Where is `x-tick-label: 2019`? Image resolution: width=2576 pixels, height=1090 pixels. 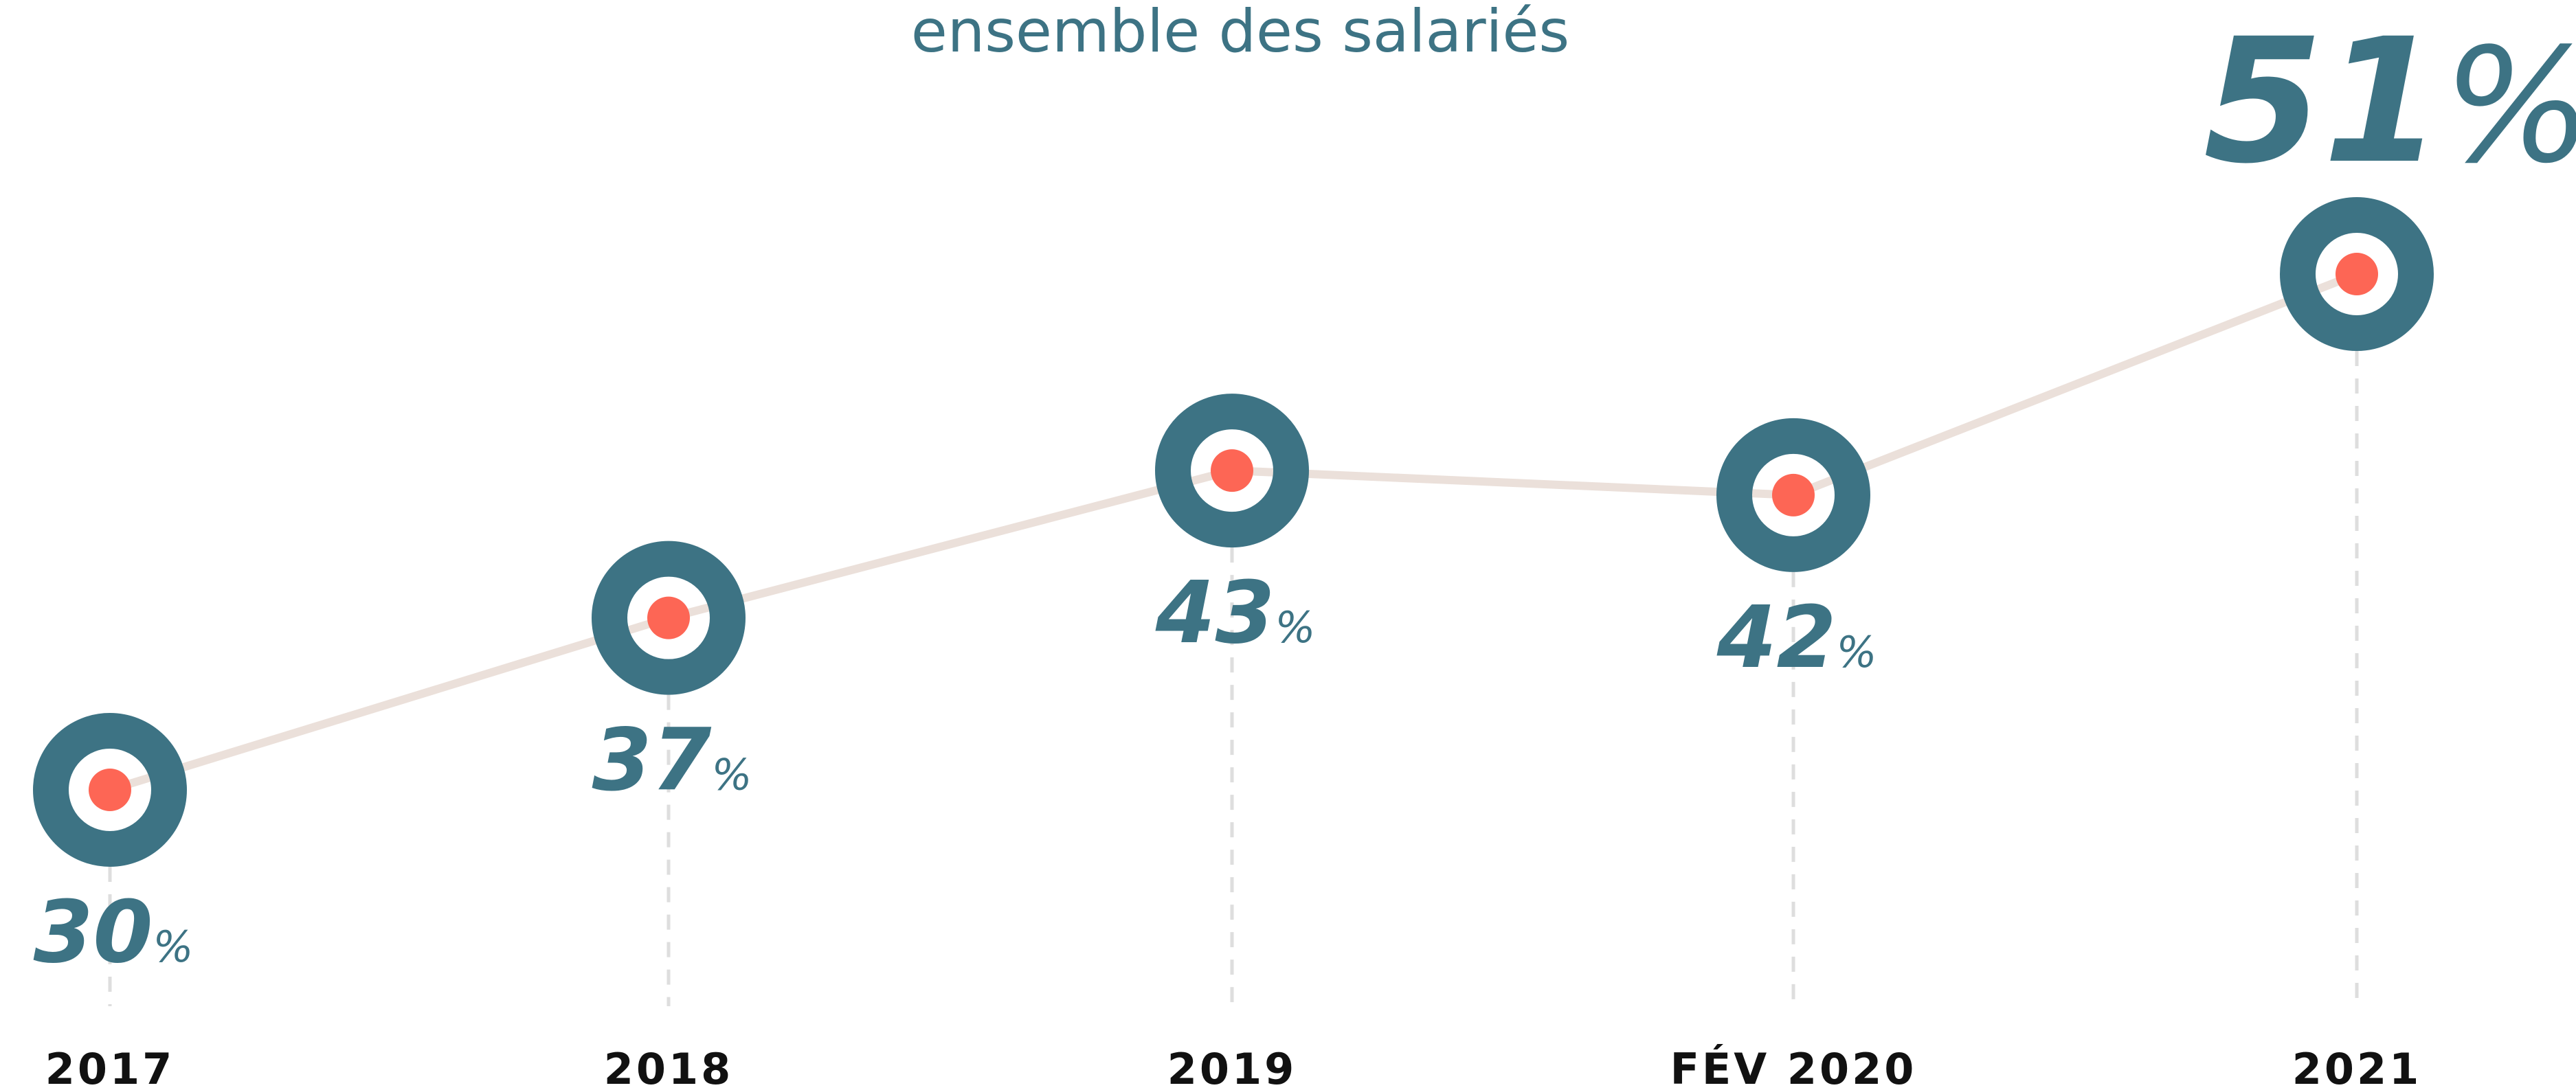
x-tick-label: 2019 is located at coordinates (1232, 1067).